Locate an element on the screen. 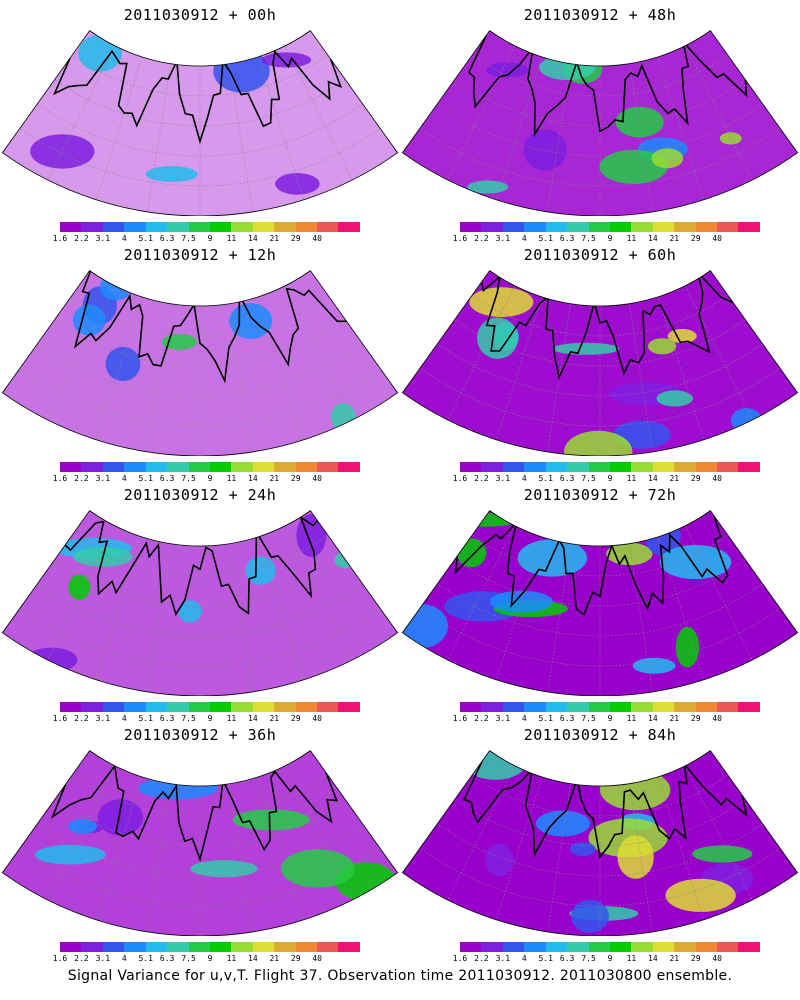 The image size is (800, 1000). panel-title: 2011030912 + 24h is located at coordinates (200, 495).